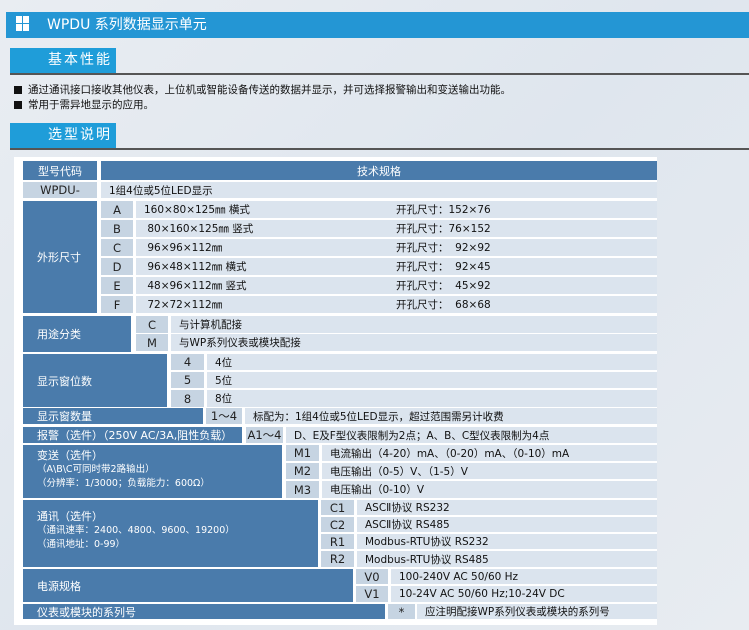  Describe the element at coordinates (537, 611) in the screenshot. I see `series-desc: 应注明配接WP系列仪表或模块的系列号` at that location.